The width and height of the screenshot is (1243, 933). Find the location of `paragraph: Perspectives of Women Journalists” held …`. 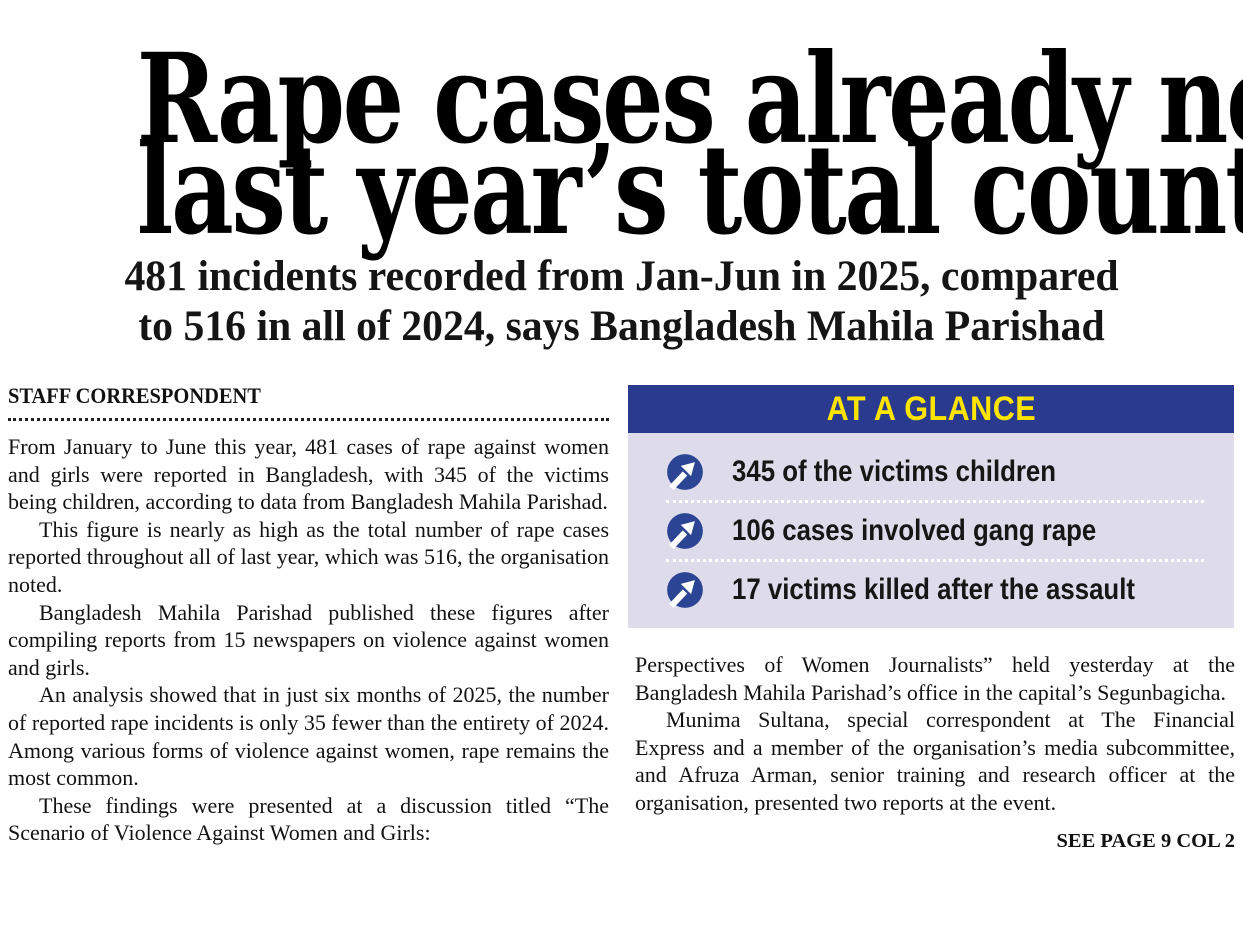

paragraph: Perspectives of Women Journalists” held … is located at coordinates (935, 678).